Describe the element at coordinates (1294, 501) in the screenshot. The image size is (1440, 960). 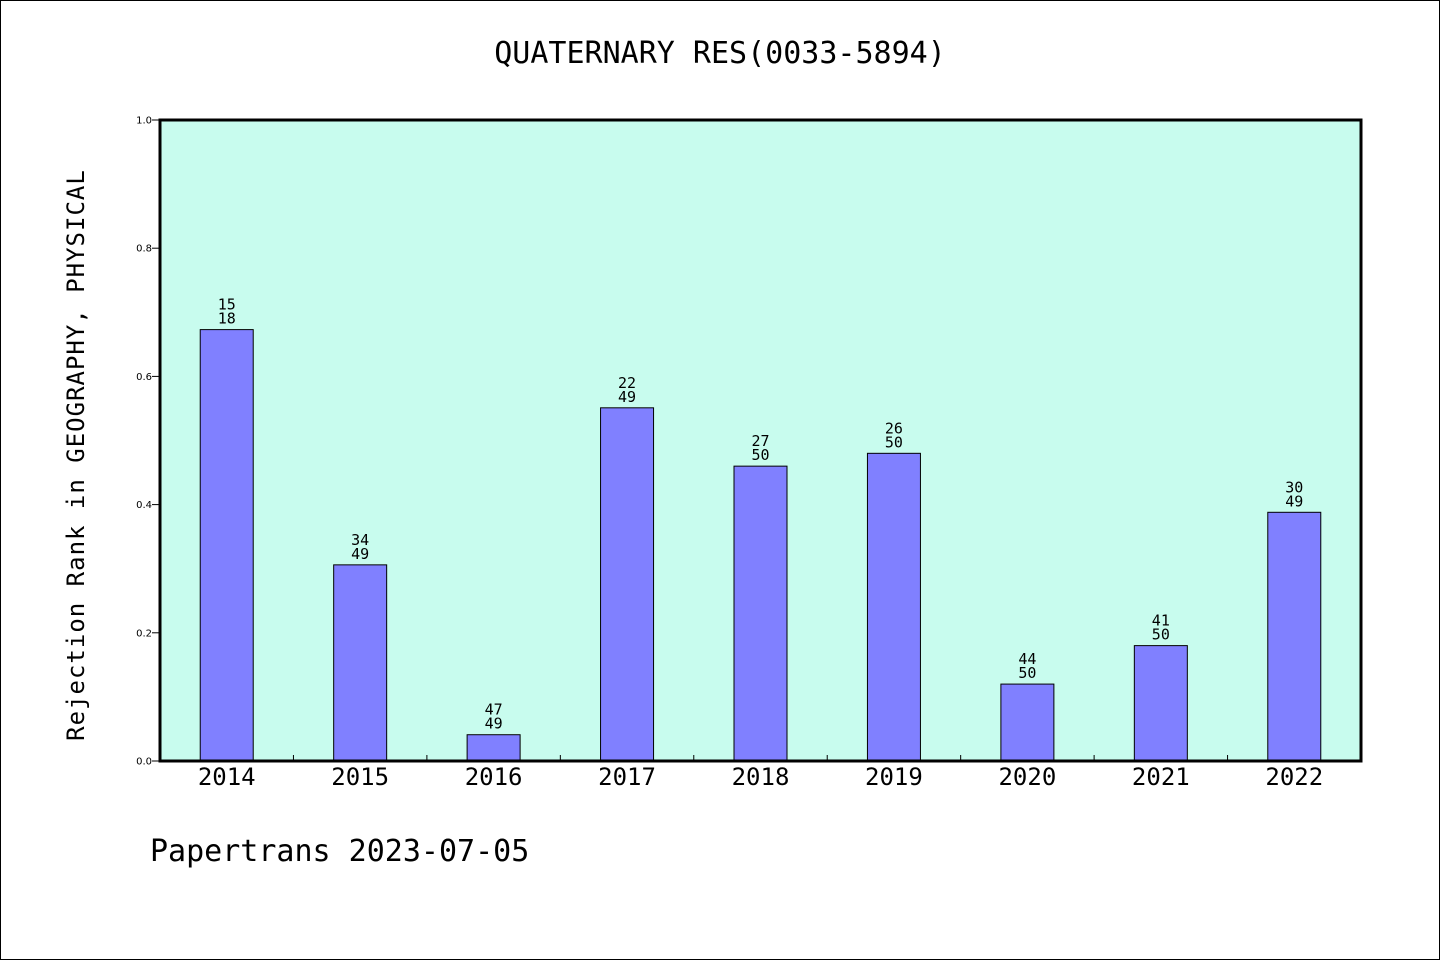
I see `bar-label-total-2022: 49` at that location.